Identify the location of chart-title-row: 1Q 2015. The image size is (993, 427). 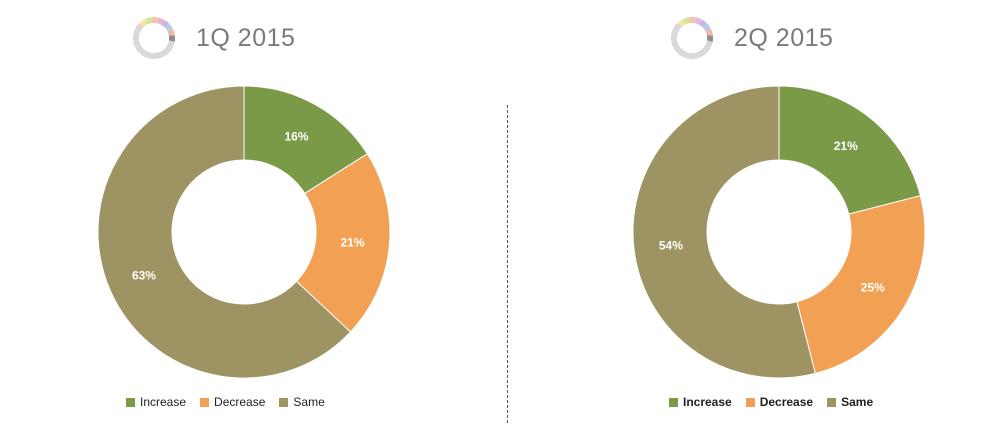
(212, 38).